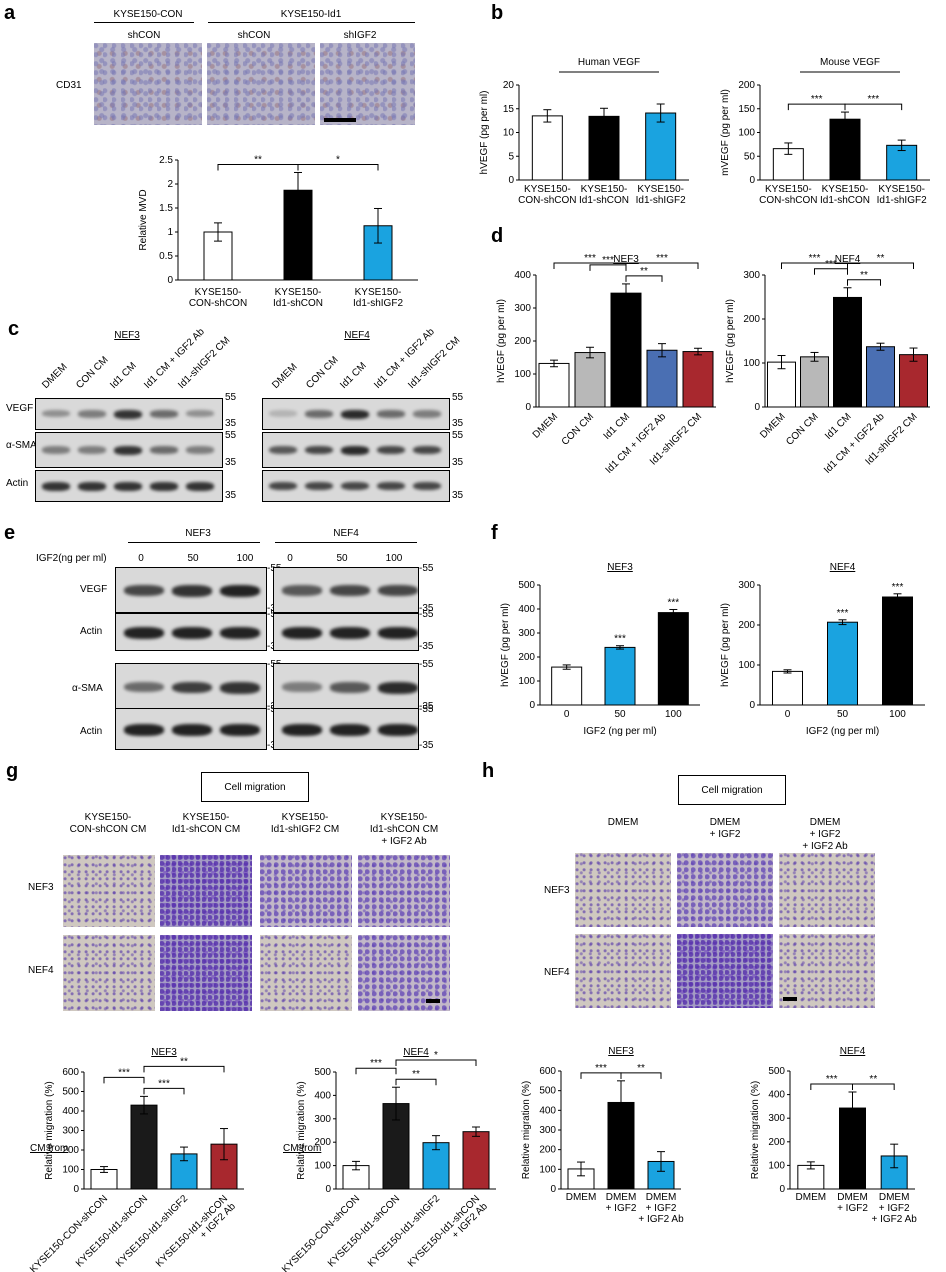  What do you see at coordinates (170, 280) in the screenshot?
I see `chart-a_mvd-ytick-label-0: 0` at bounding box center [170, 280].